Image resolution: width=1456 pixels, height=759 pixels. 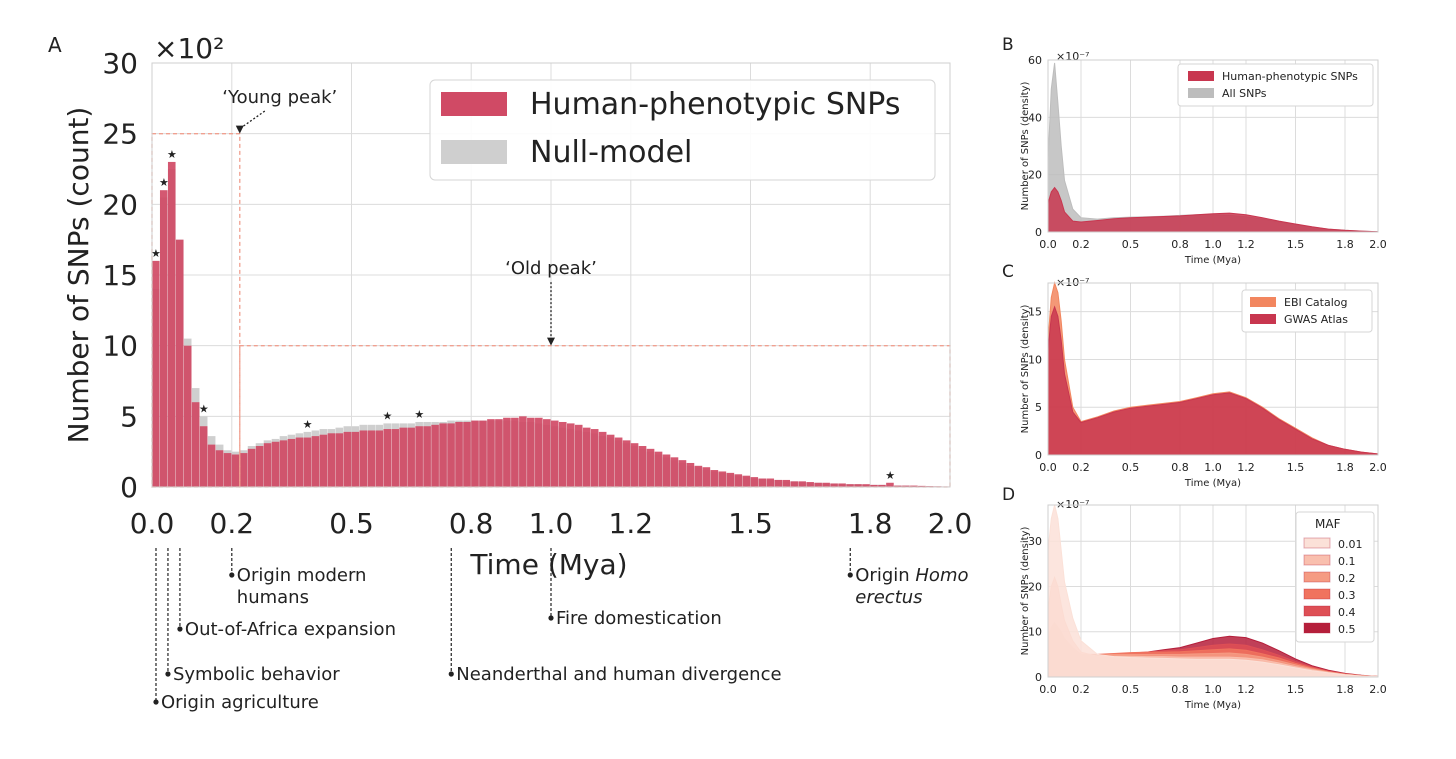 I want to click on panel-c-y-tick-label-0: 0, so click(x=1038, y=455).